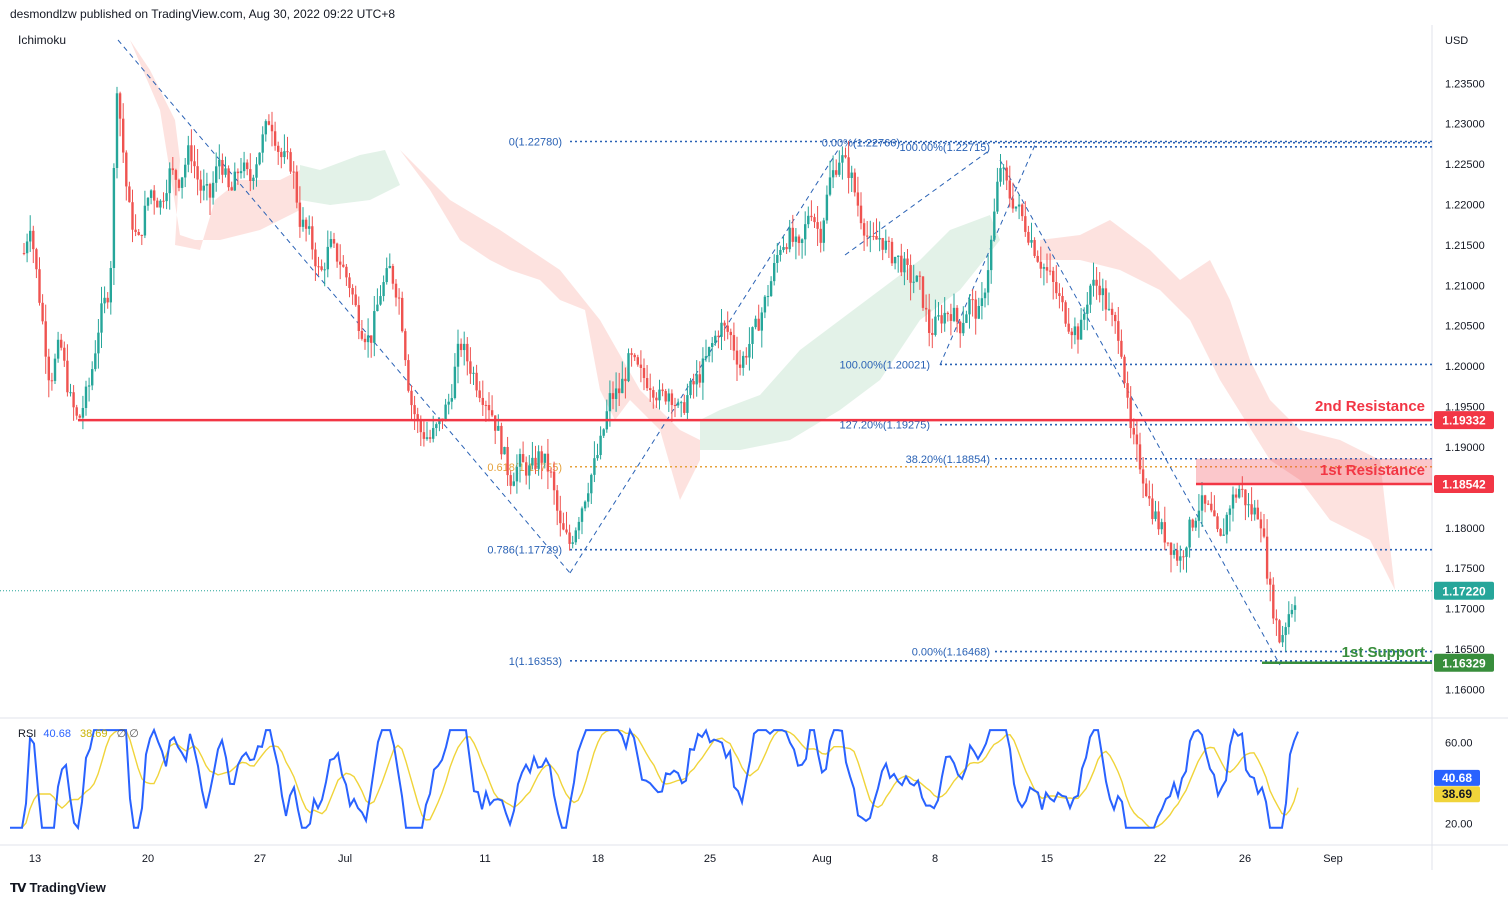  Describe the element at coordinates (861, 144) in the screenshot. I see `fib-level-label: 0.00%(1.22766)` at that location.